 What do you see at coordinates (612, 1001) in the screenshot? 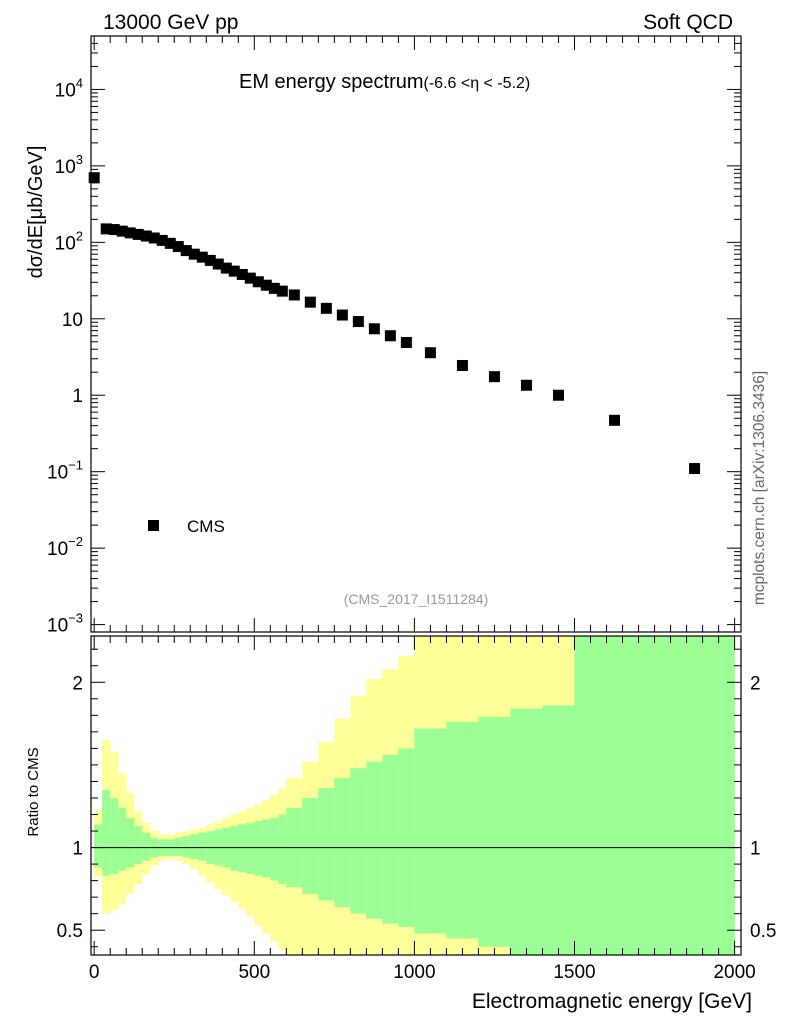
I see `x-axis-title: Electromagnetic energy [GeV]` at bounding box center [612, 1001].